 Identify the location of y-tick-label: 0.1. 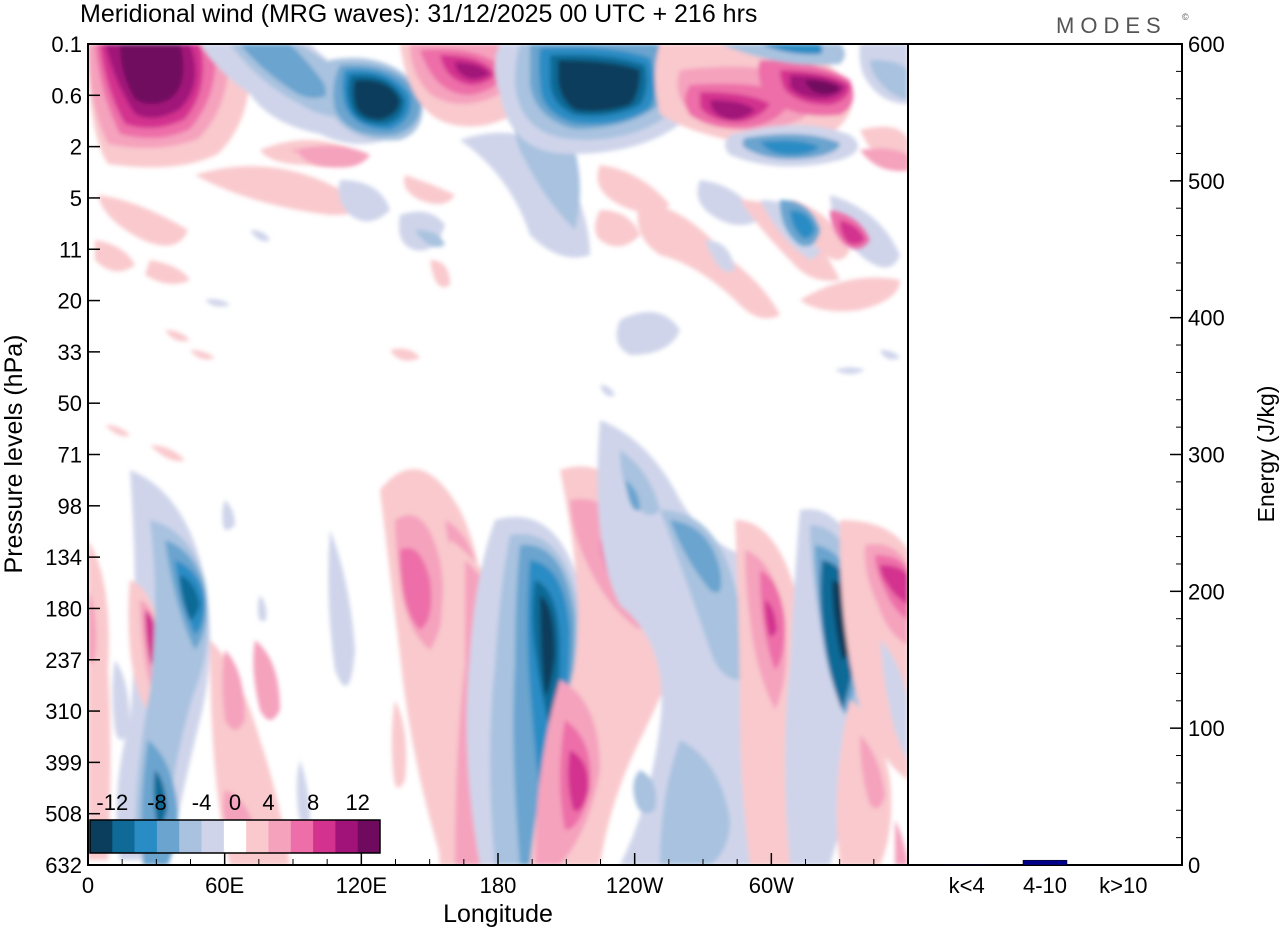
(66, 44).